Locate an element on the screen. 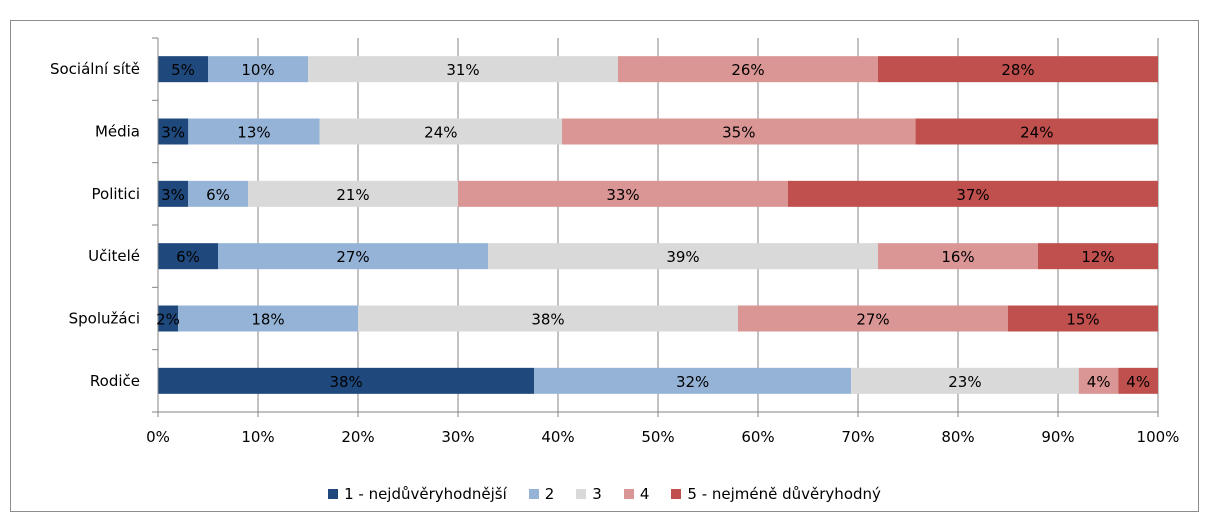 Image resolution: width=1209 pixels, height=520 pixels. legend-item: 3 is located at coordinates (589, 494).